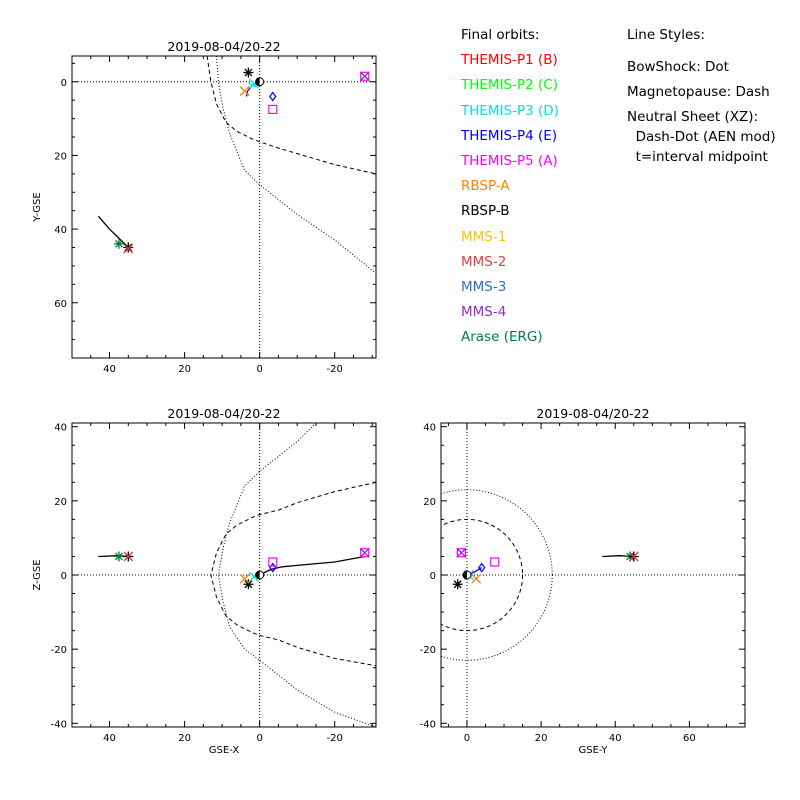 The image size is (800, 800). I want to click on legend-item-mms-1: MMS-1, so click(484, 236).